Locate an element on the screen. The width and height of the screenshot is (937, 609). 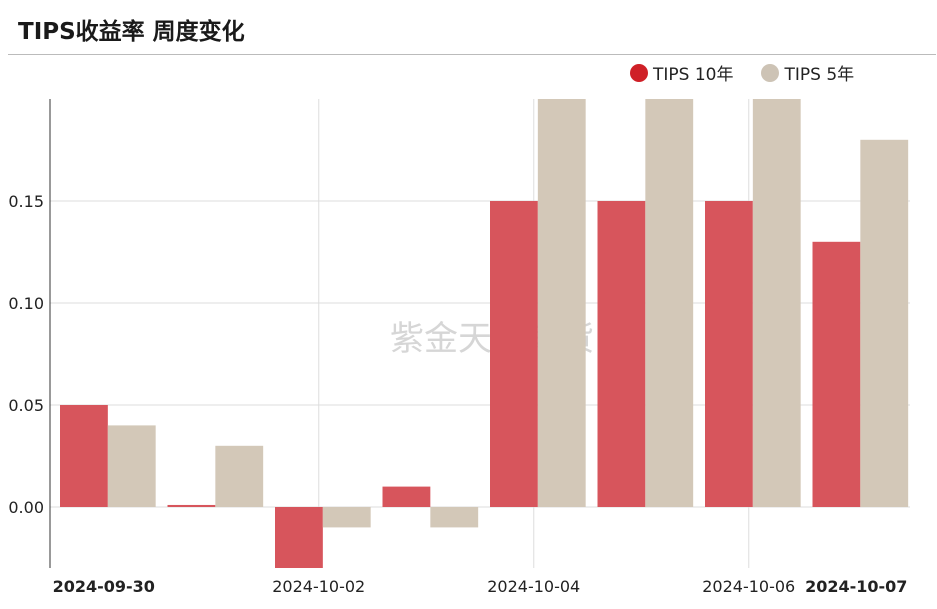
legend-item-tips10: TIPS 10年 is located at coordinates (681, 72).